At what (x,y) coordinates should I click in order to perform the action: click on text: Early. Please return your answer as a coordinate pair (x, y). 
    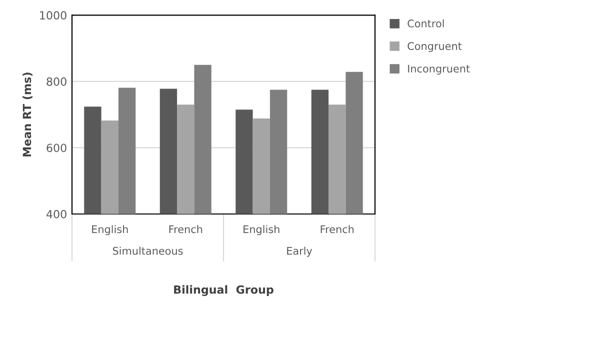
    Looking at the image, I should click on (299, 251).